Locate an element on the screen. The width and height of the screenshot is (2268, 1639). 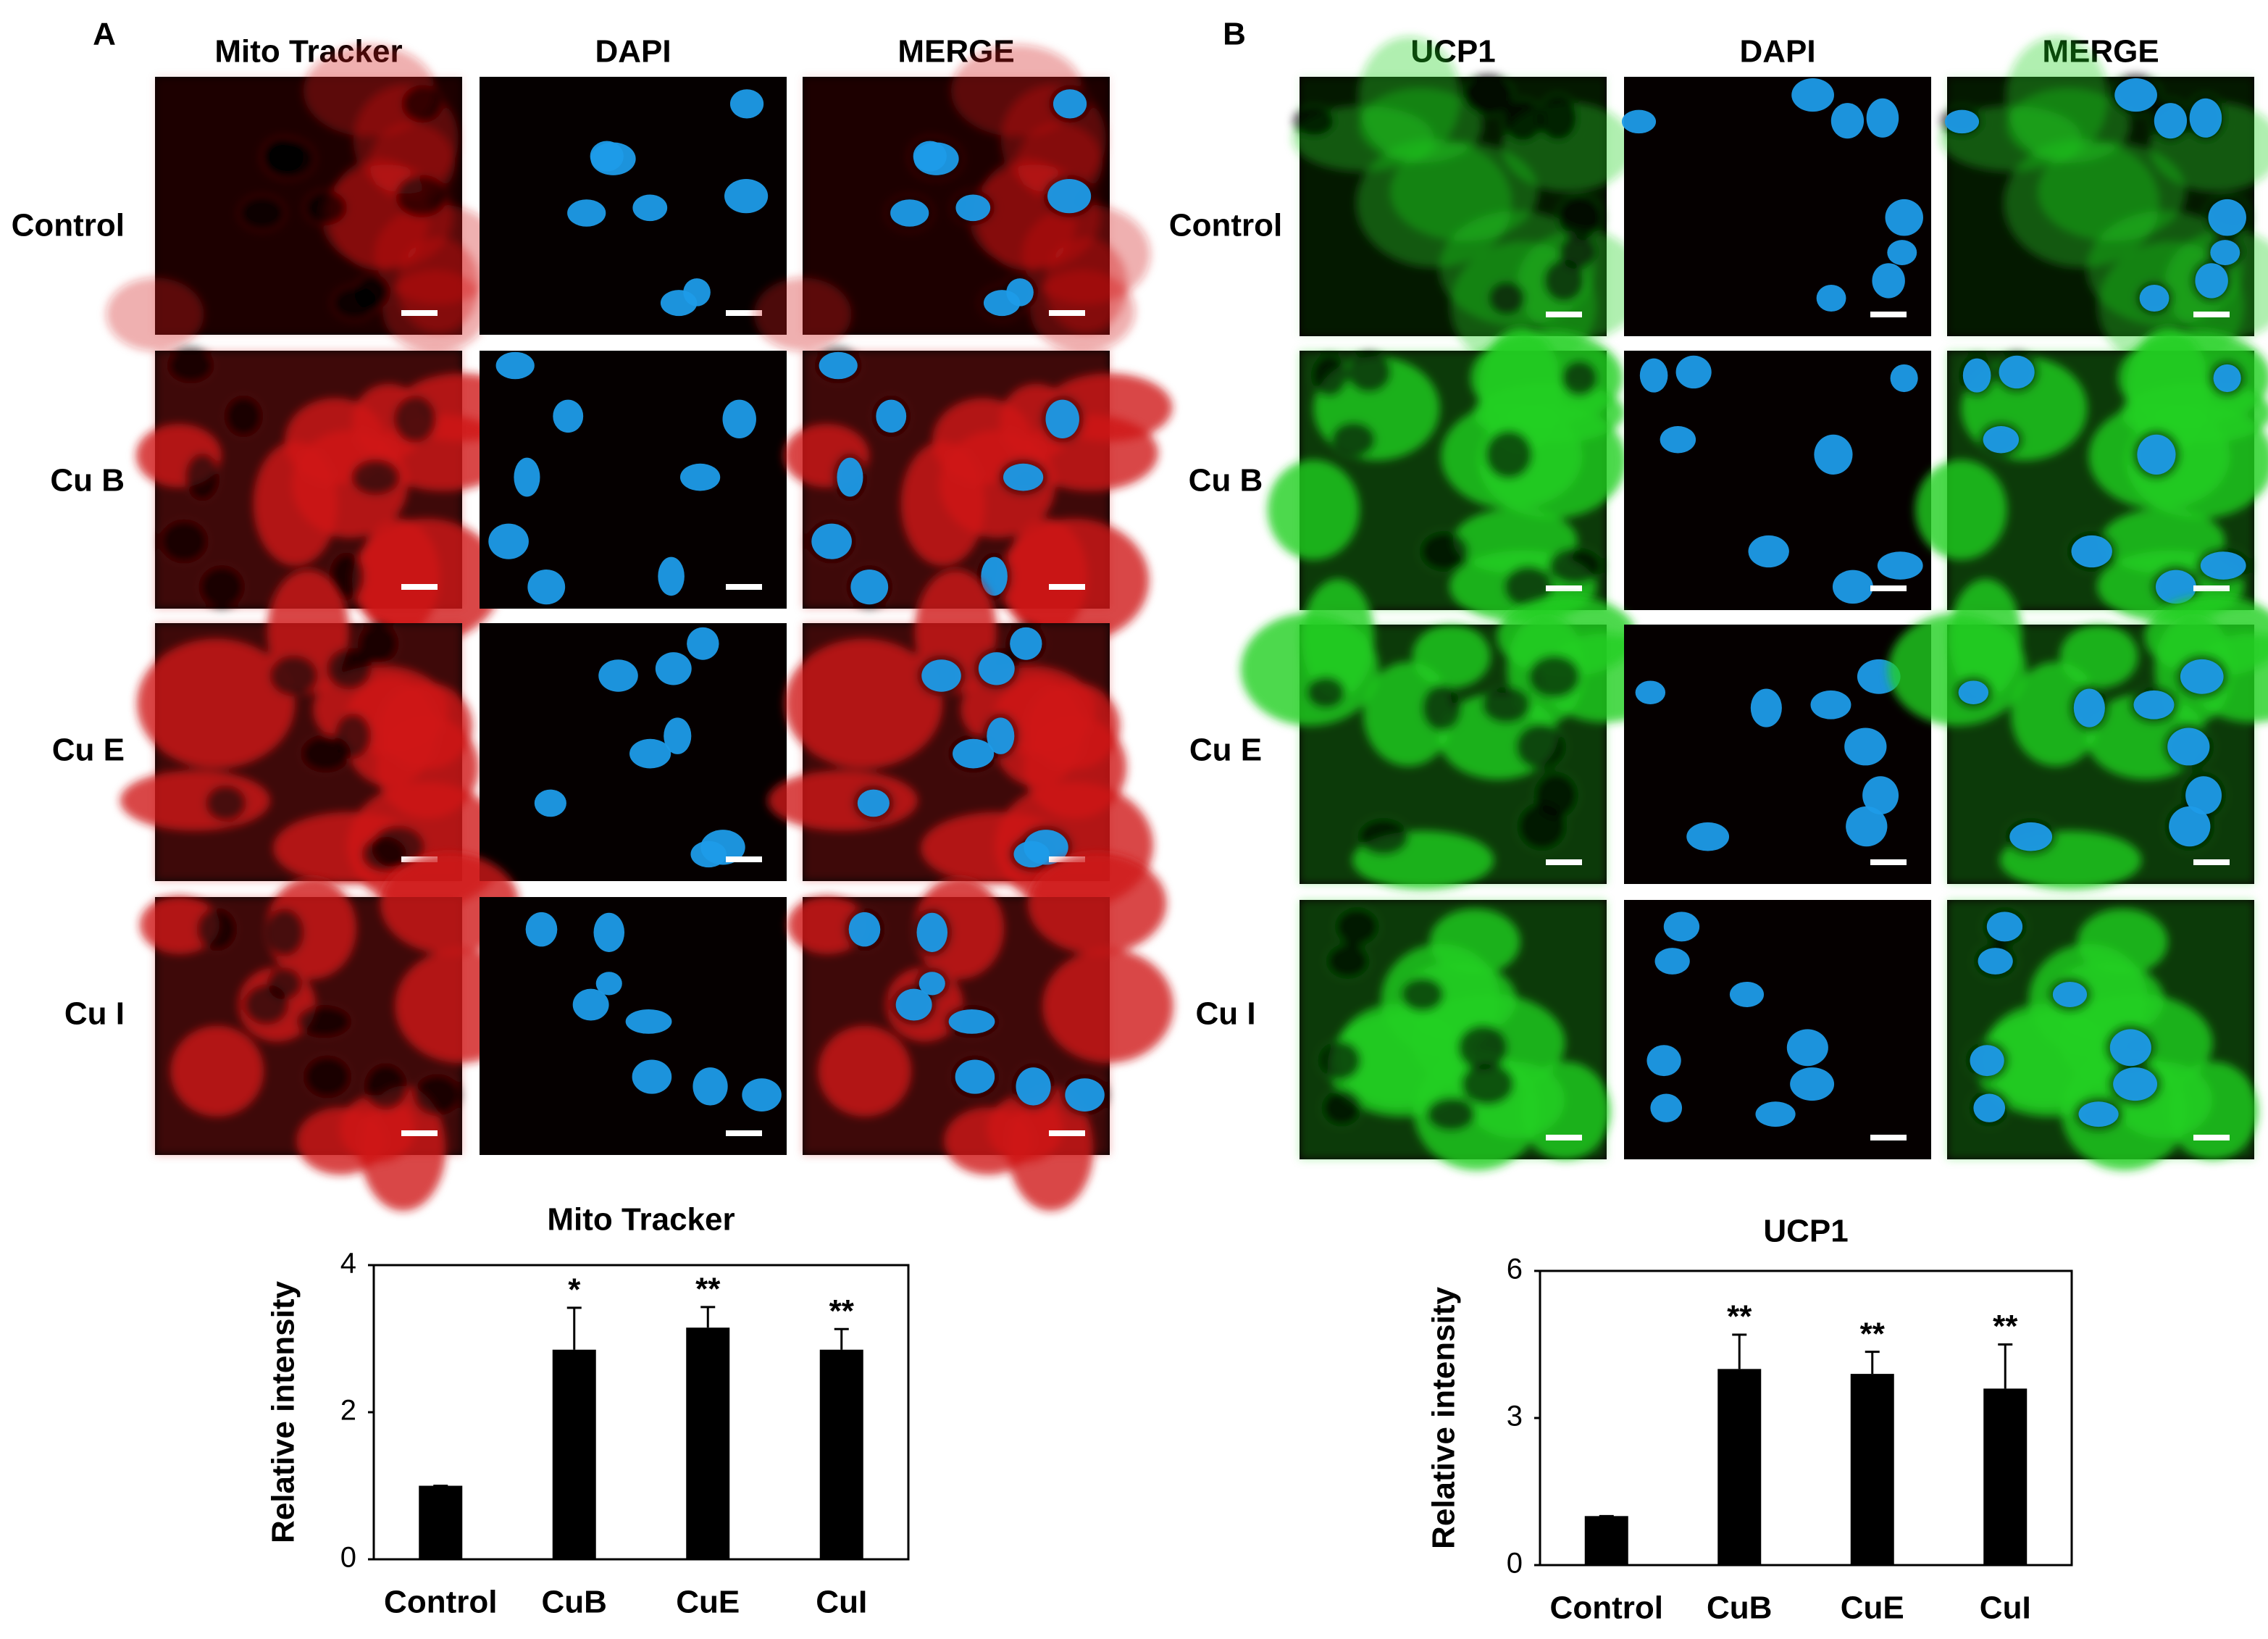
x-tick-label: CuE is located at coordinates (708, 1602).